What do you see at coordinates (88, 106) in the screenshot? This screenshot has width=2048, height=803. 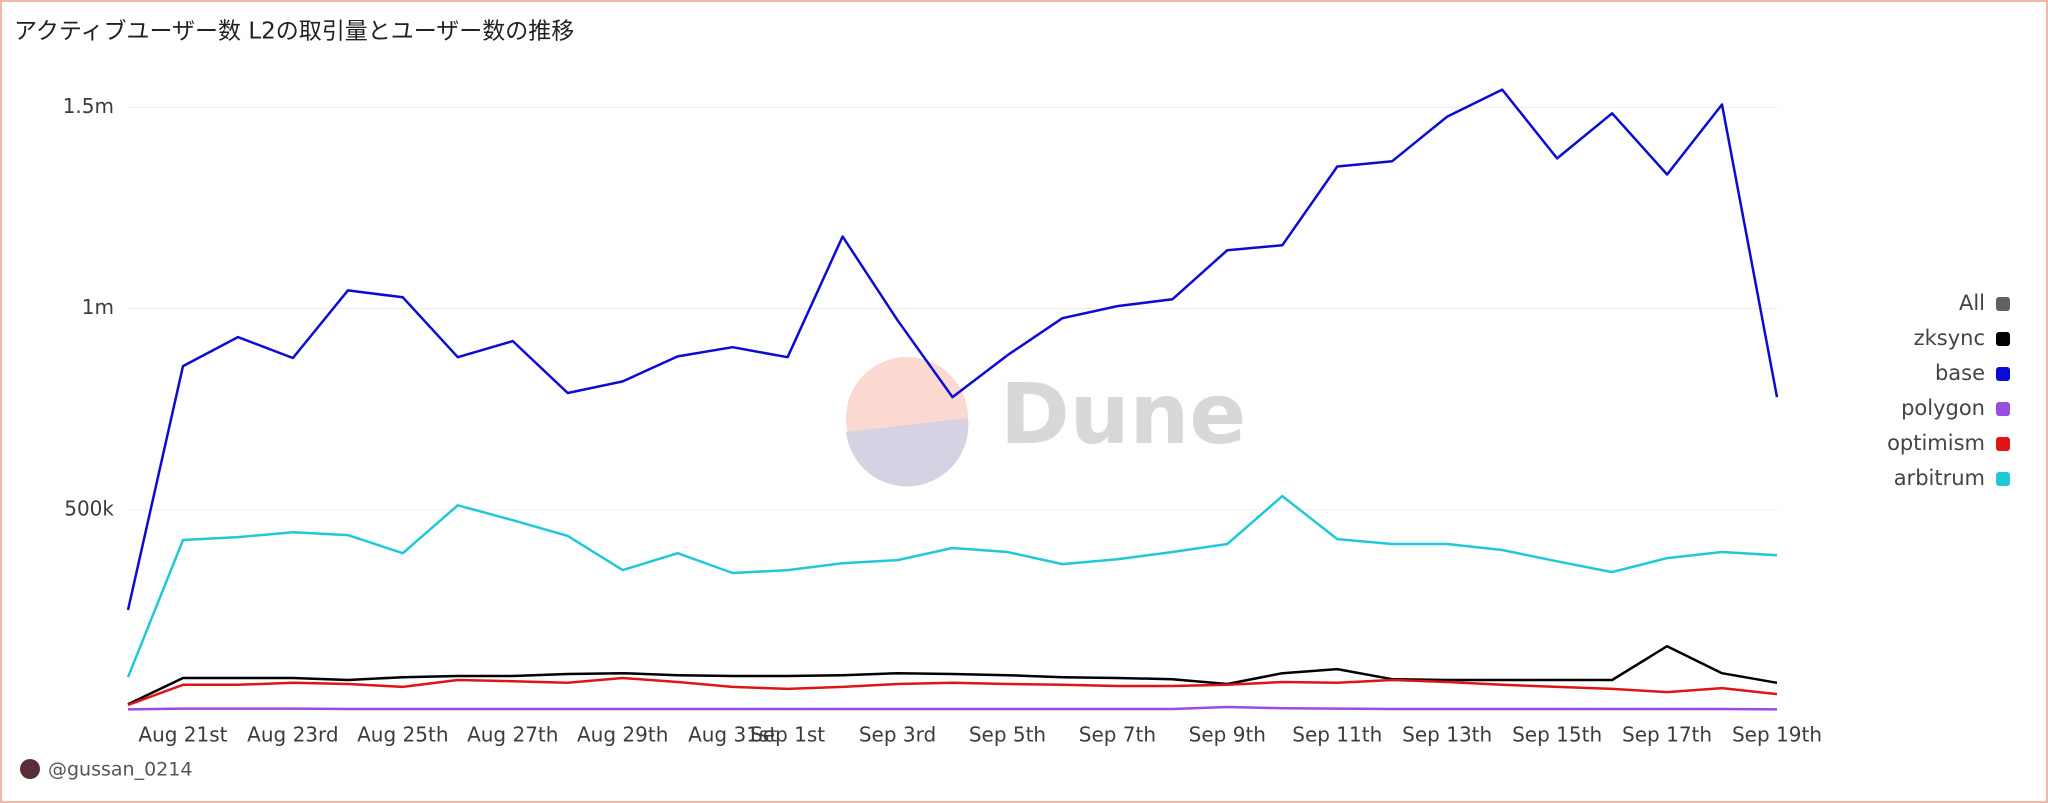 I see `y-tick-label: 1.5m` at bounding box center [88, 106].